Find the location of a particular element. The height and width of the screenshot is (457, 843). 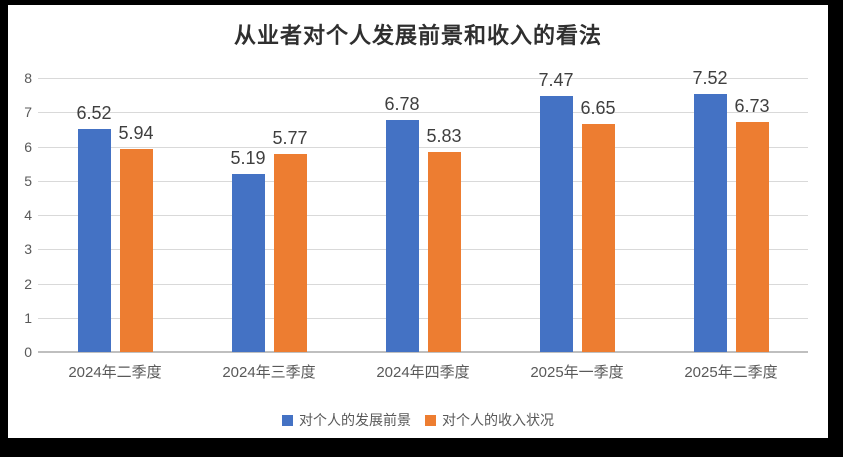

bar-对个人的收入状况: 5.94 is located at coordinates (136, 237).